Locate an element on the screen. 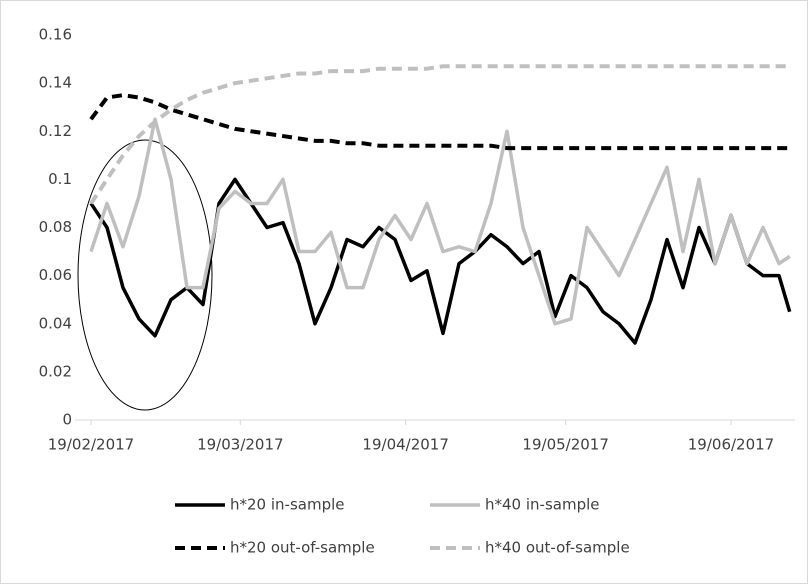  highlight-ellipse is located at coordinates (145, 275).